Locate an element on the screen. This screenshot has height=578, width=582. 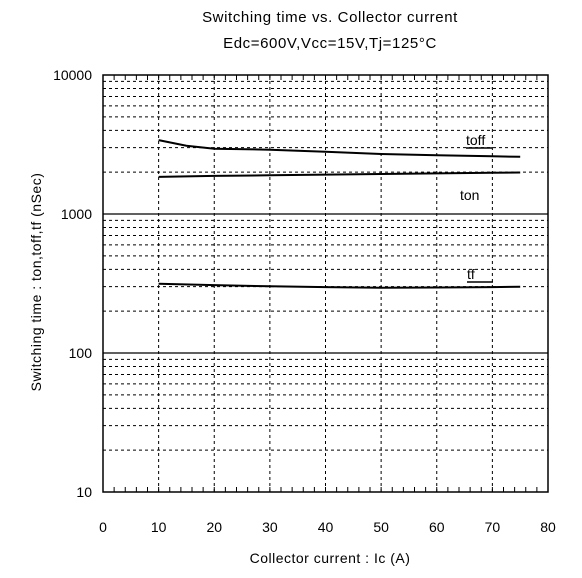
series-line-tf is located at coordinates (339, 285).